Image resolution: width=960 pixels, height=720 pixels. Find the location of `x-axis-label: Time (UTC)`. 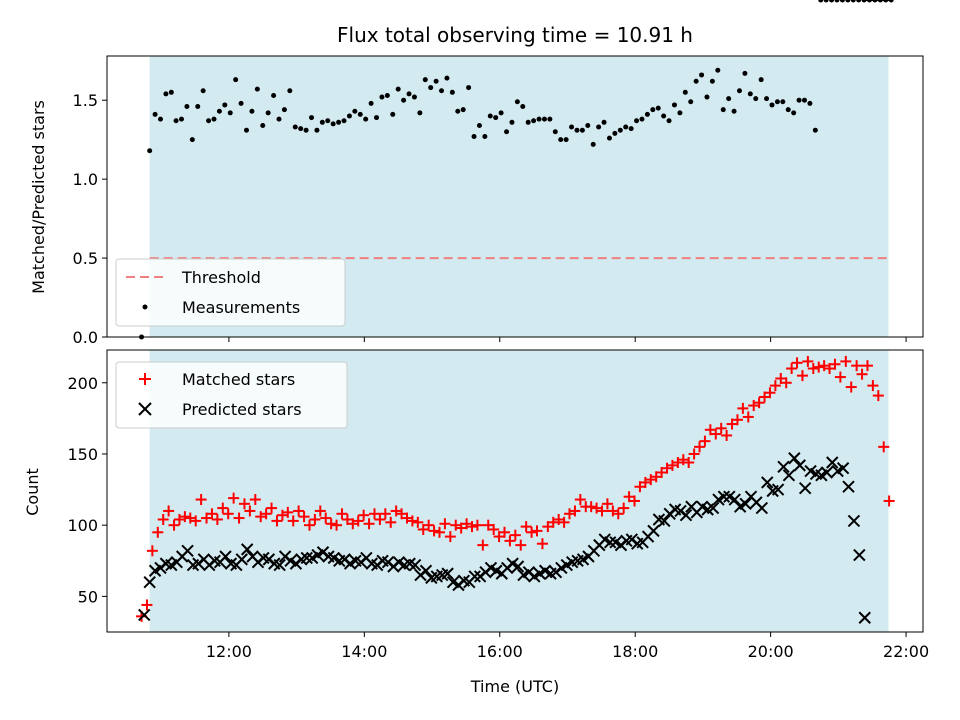

x-axis-label: Time (UTC) is located at coordinates (514, 686).